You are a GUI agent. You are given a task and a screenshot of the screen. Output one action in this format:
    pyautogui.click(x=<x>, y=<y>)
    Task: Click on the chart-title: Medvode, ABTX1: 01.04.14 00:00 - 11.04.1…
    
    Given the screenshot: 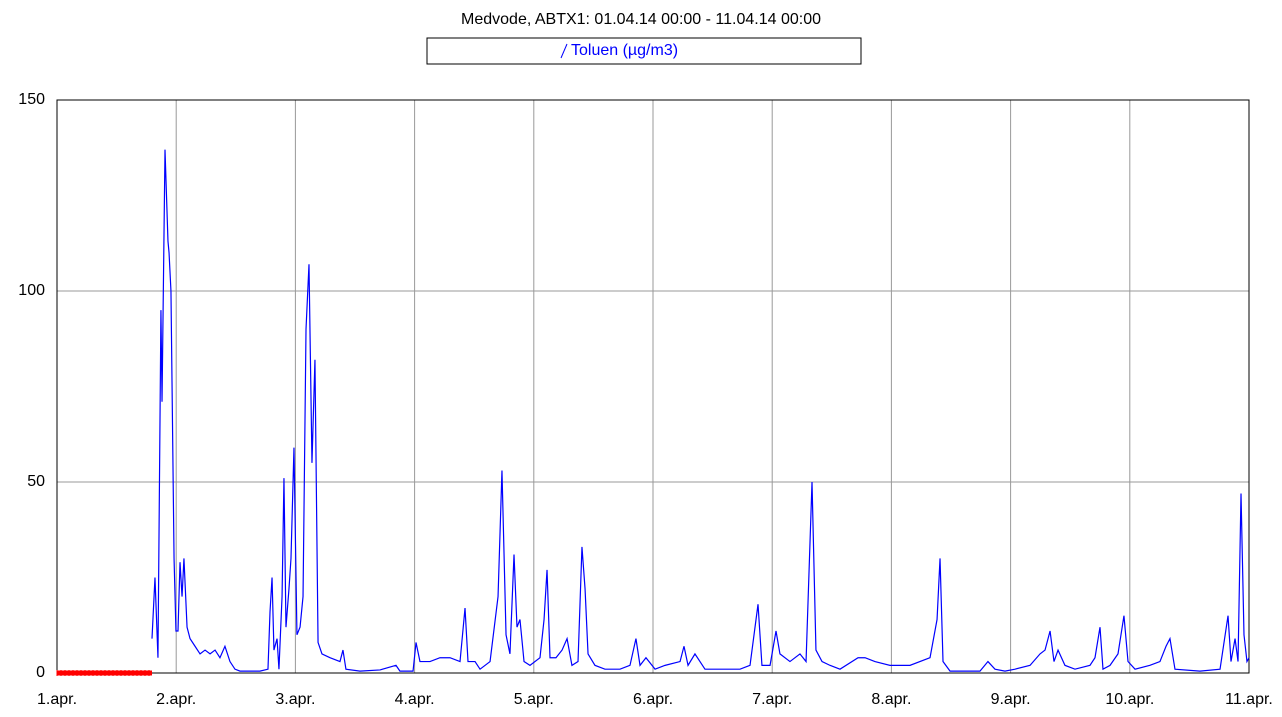 What is the action you would take?
    pyautogui.click(x=641, y=19)
    